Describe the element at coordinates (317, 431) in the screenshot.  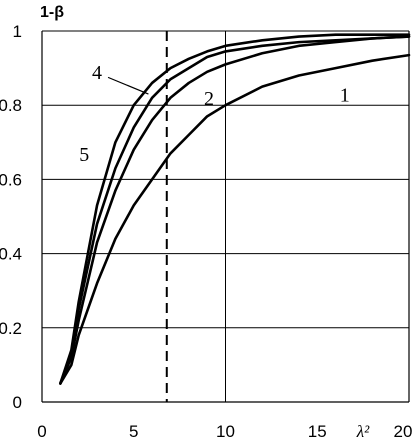
I see `x-tick-label-3: 15` at that location.